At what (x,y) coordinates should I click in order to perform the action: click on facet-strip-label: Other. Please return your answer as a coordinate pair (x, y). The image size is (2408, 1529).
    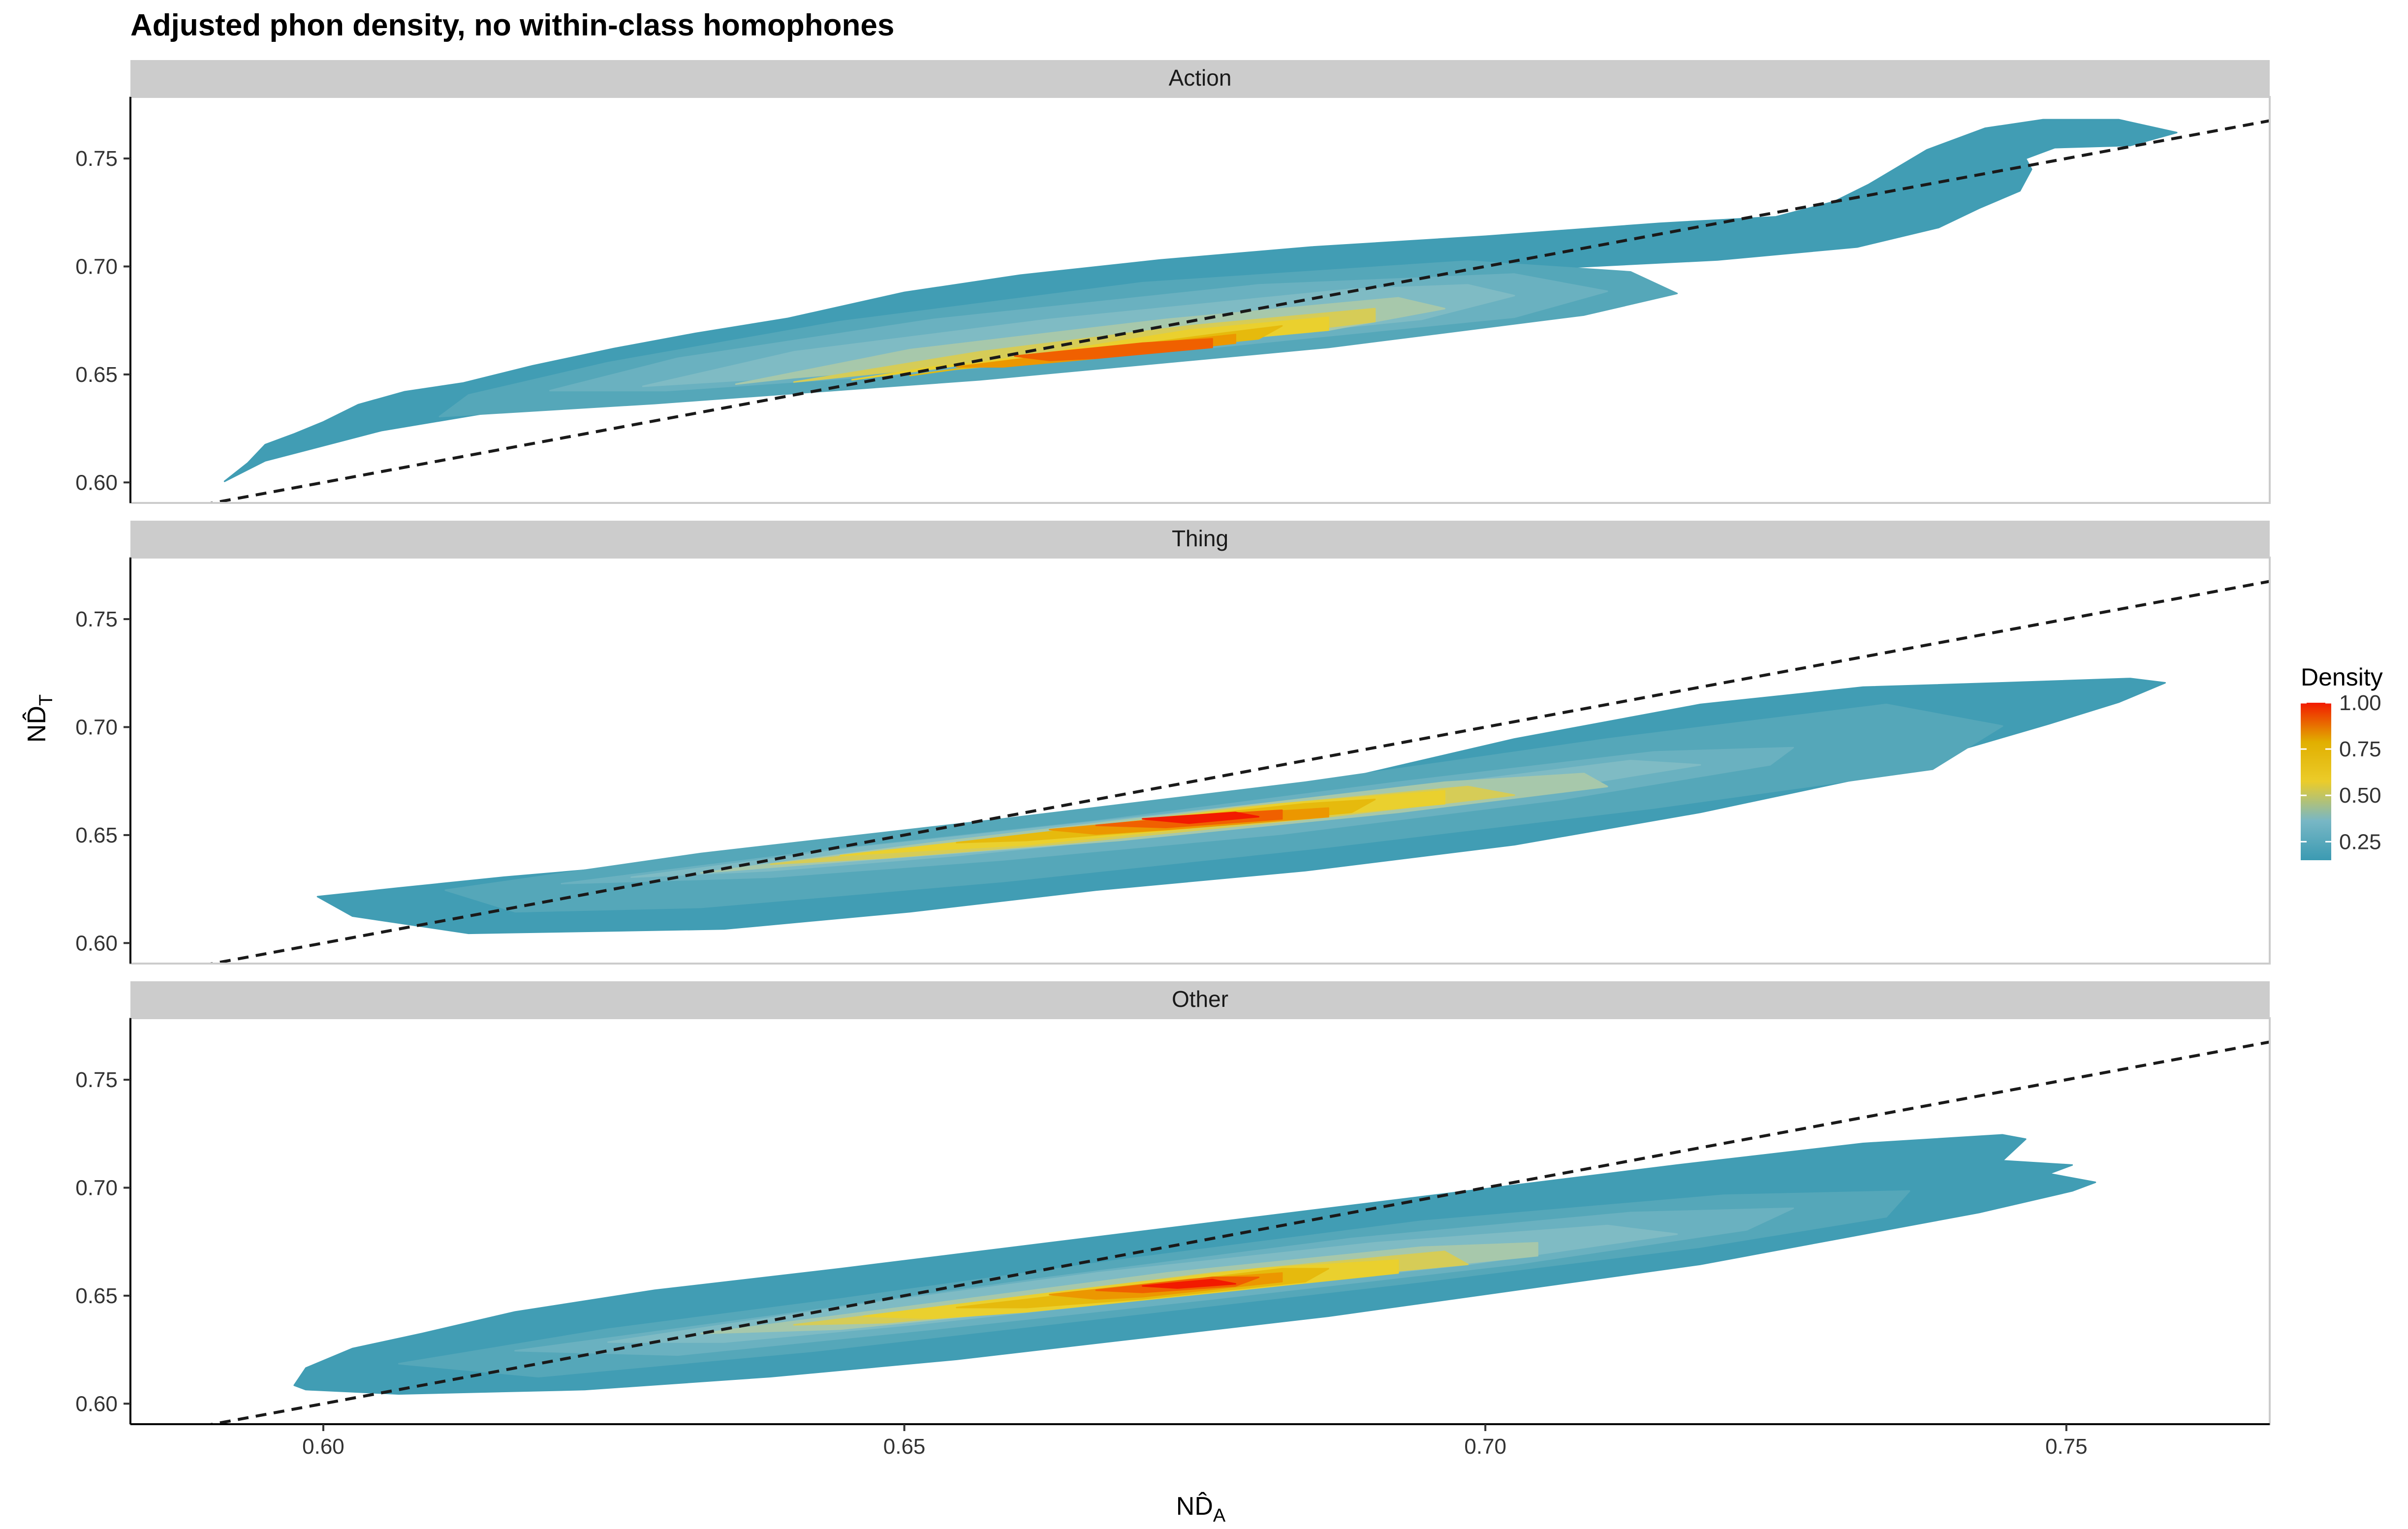
    Looking at the image, I should click on (1200, 999).